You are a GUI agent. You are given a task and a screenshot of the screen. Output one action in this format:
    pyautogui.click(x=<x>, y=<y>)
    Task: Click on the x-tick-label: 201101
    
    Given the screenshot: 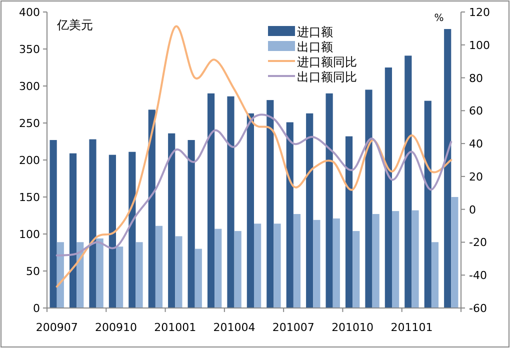 What is the action you would take?
    pyautogui.click(x=411, y=327)
    